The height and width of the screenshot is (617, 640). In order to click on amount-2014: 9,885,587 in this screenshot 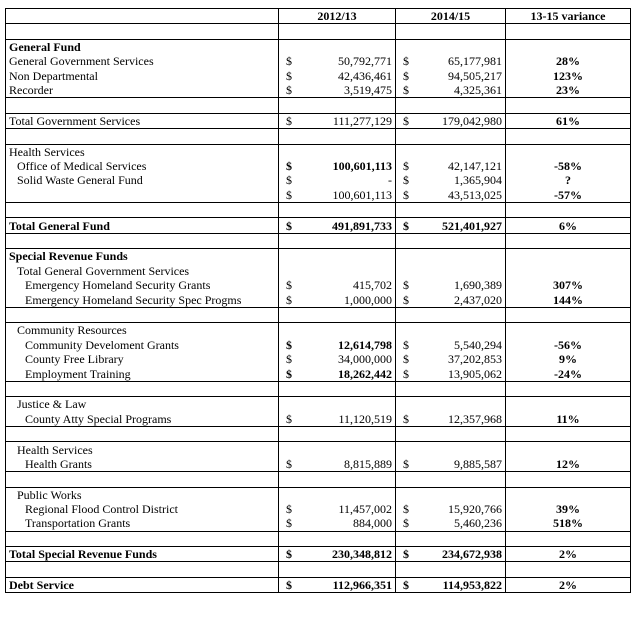, I will do `click(460, 464)`.